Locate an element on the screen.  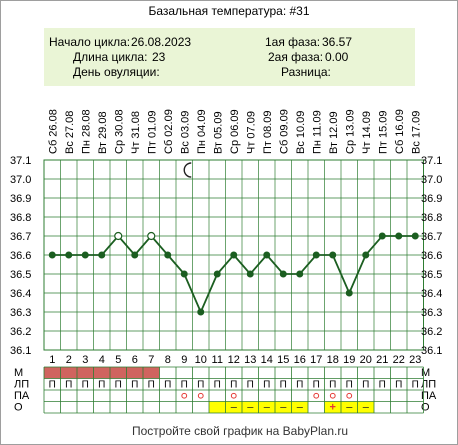
cycle-length-label: Длина цикла: is located at coordinates (110, 57).